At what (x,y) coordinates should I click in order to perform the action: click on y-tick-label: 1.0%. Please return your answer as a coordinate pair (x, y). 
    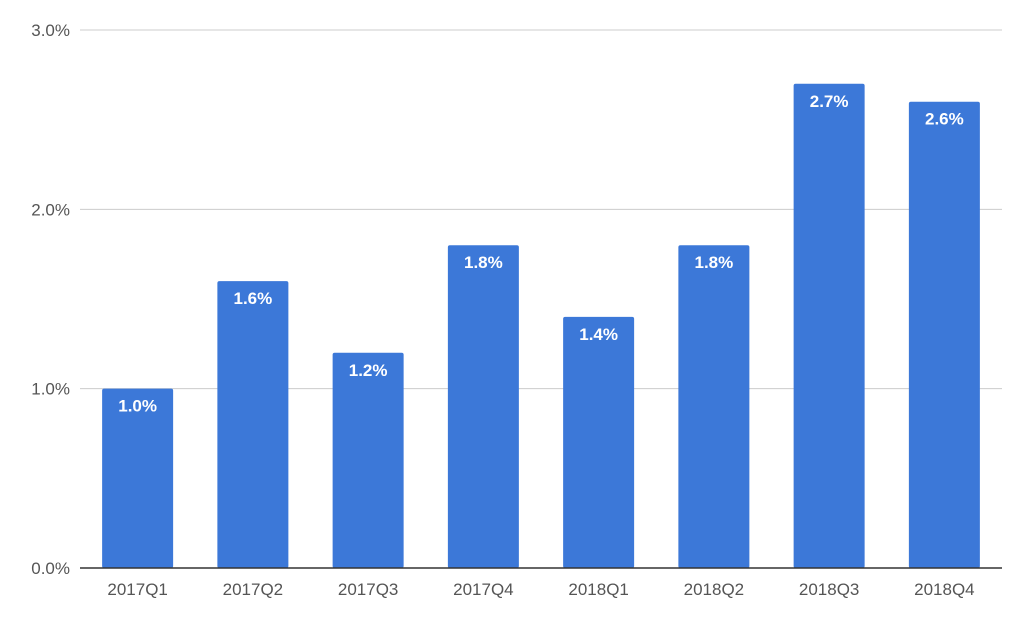
    Looking at the image, I should click on (50, 389).